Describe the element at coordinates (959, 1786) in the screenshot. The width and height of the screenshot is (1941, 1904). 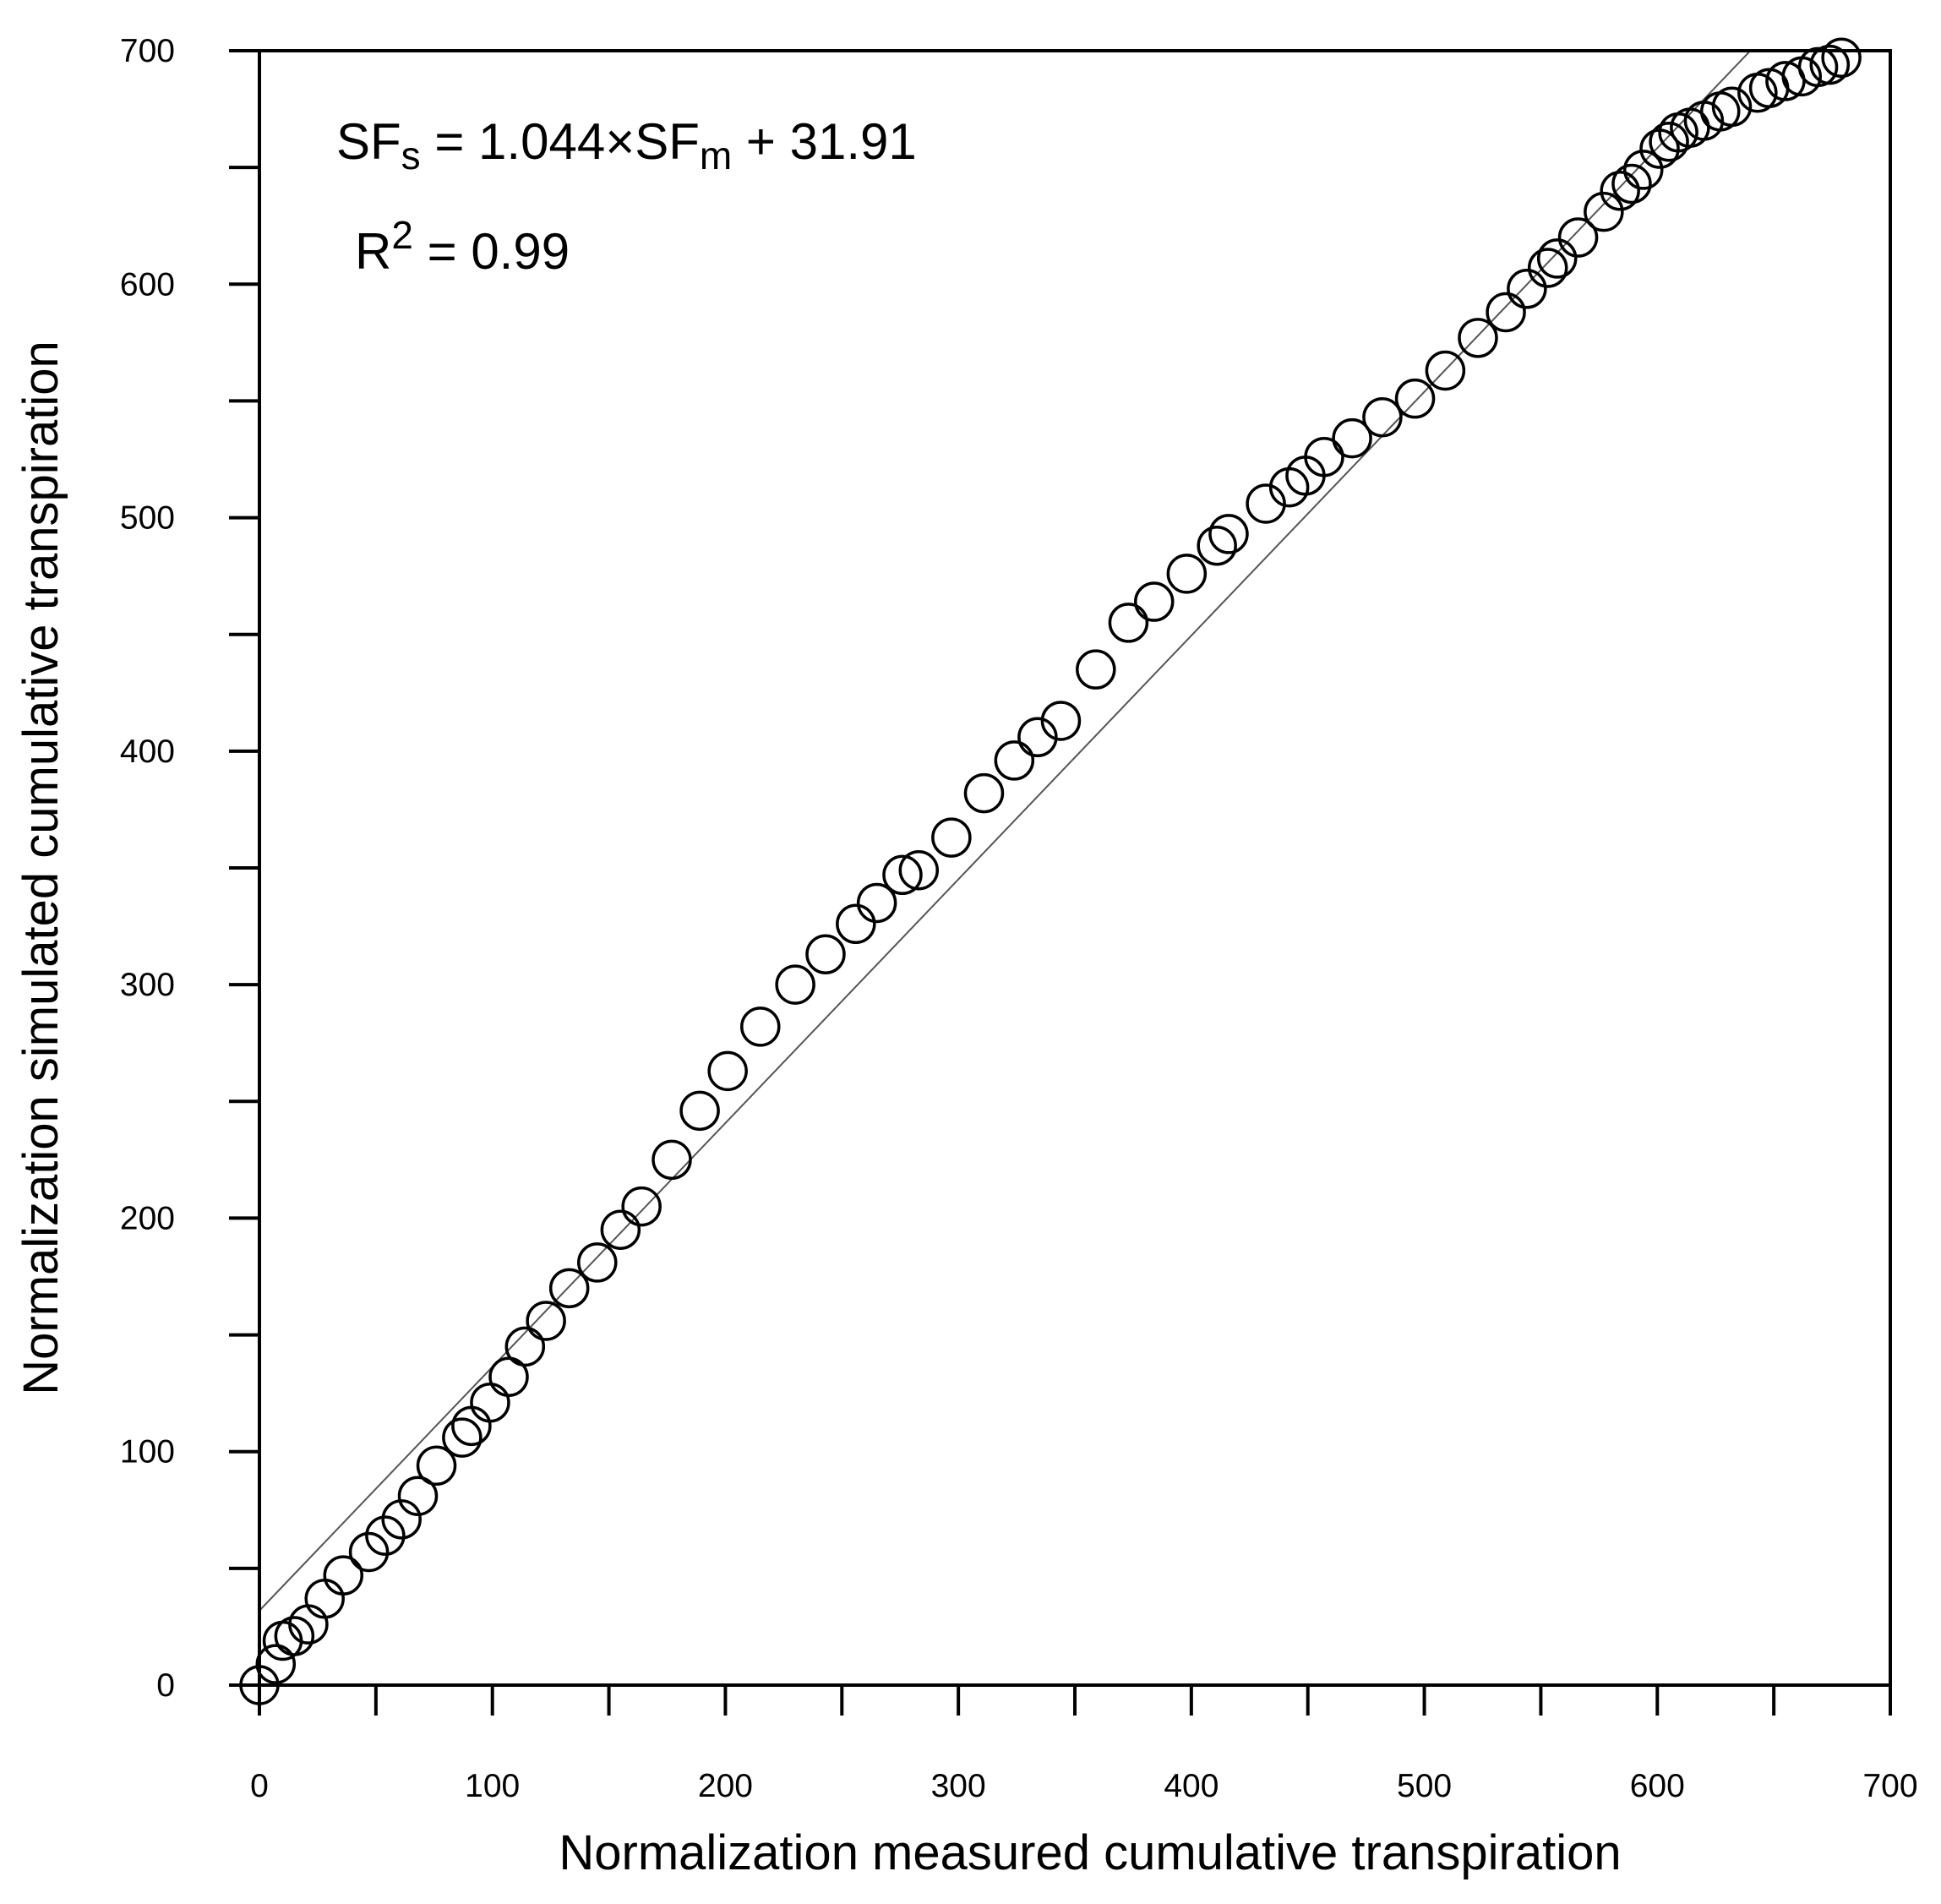
I see `x-tick-label-300: 300` at that location.